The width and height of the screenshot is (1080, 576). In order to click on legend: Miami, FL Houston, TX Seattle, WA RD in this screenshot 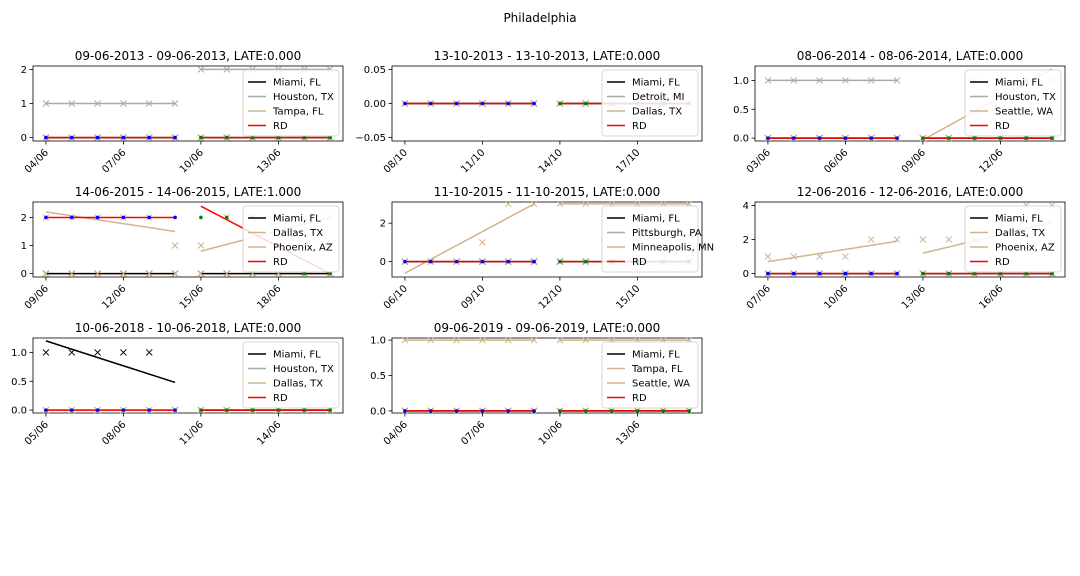, I will do `click(1013, 103)`.